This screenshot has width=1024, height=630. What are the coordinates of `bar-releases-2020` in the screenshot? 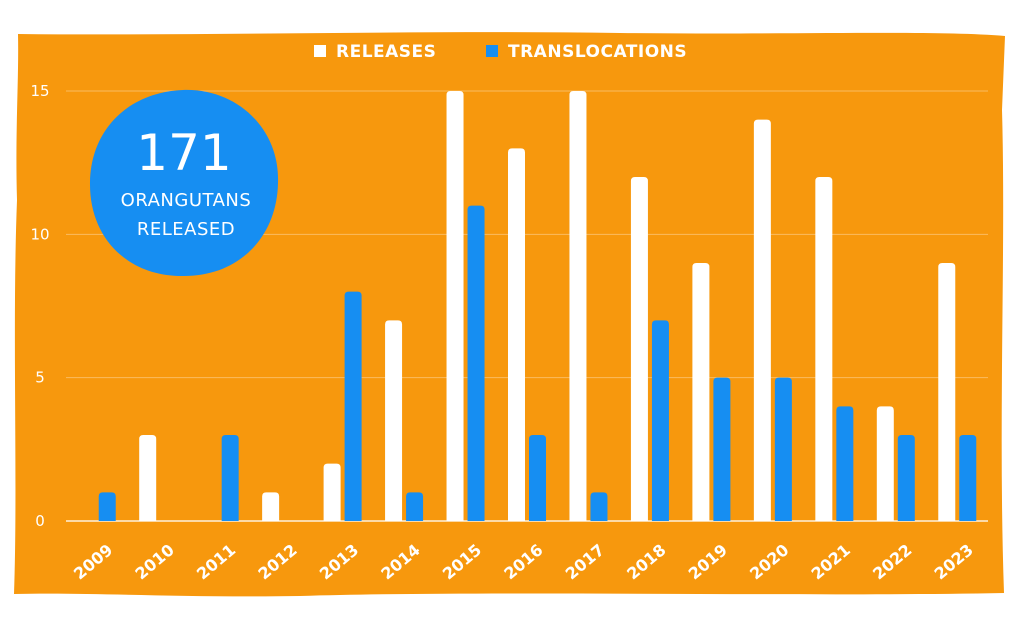 It's located at (762, 320).